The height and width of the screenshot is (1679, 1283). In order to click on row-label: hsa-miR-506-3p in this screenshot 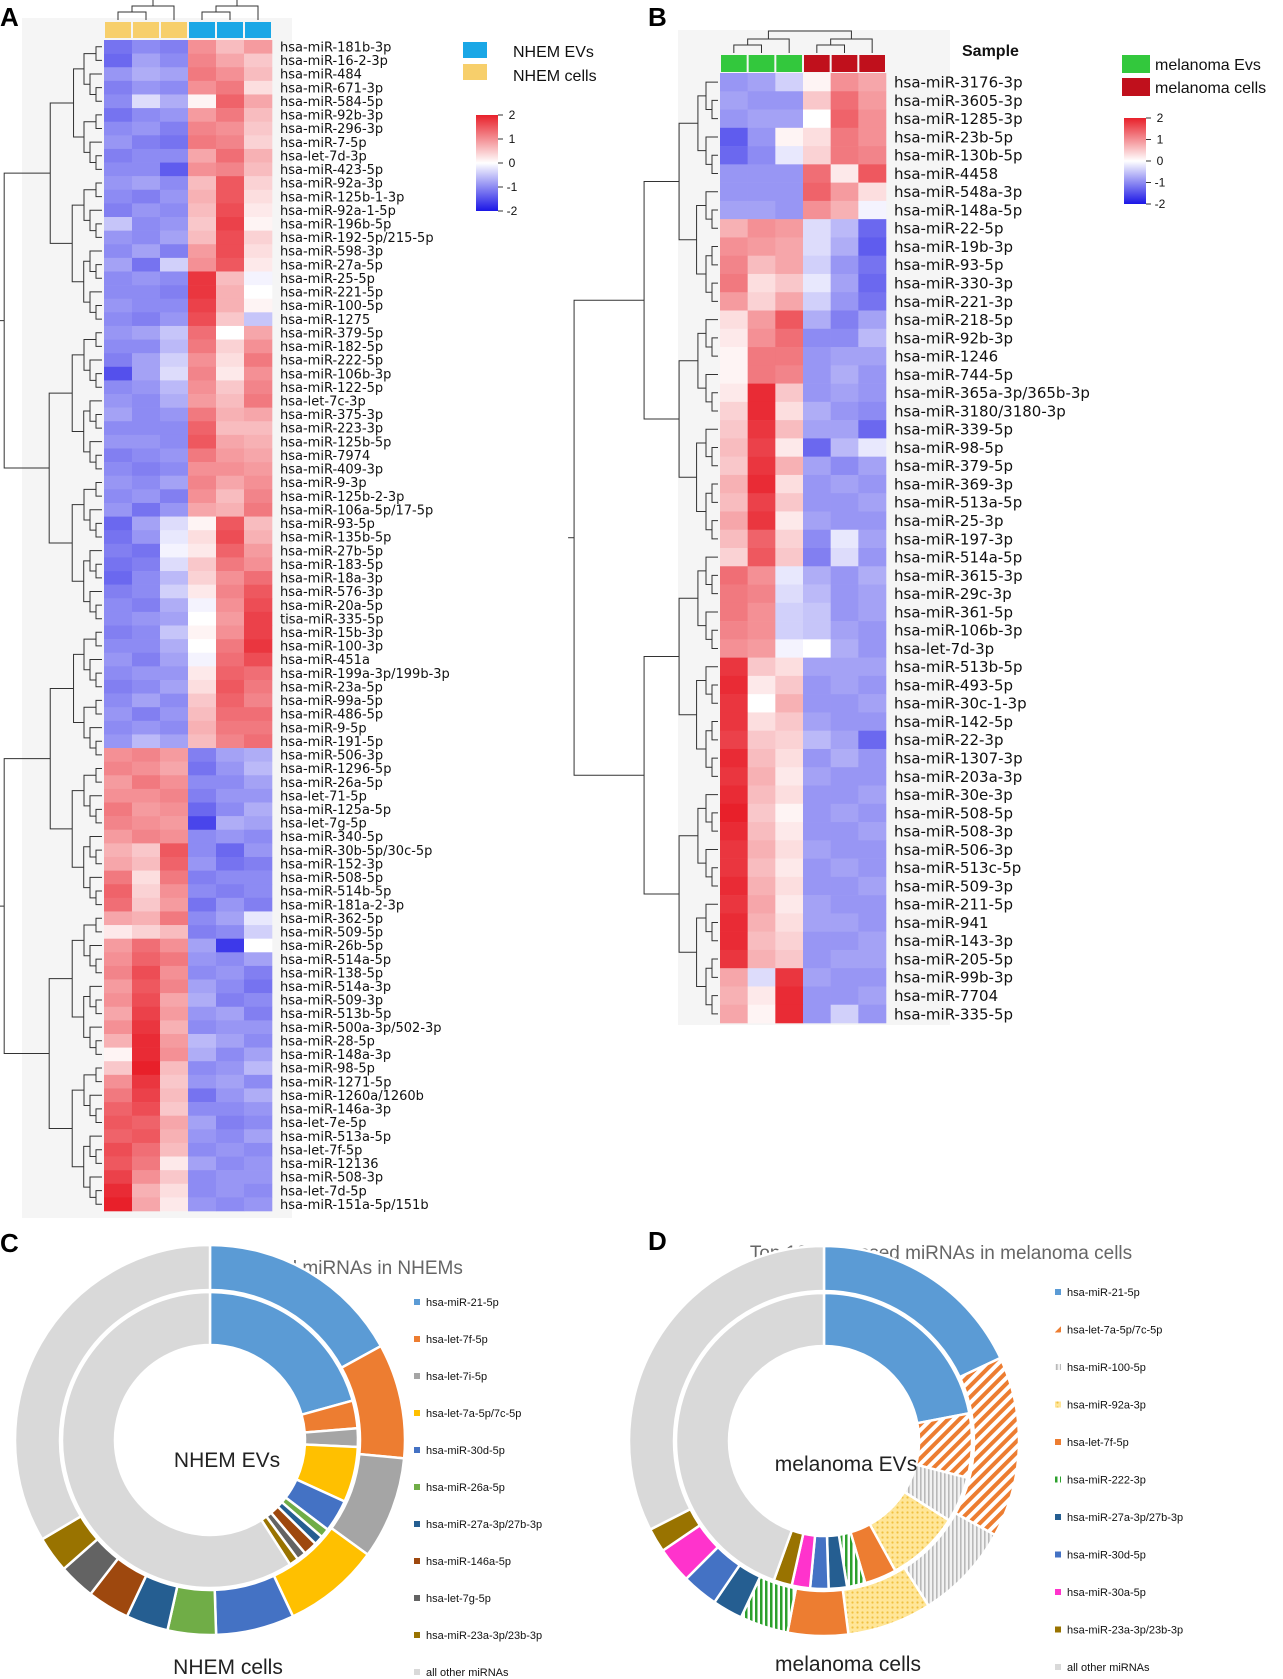, I will do `click(953, 850)`.